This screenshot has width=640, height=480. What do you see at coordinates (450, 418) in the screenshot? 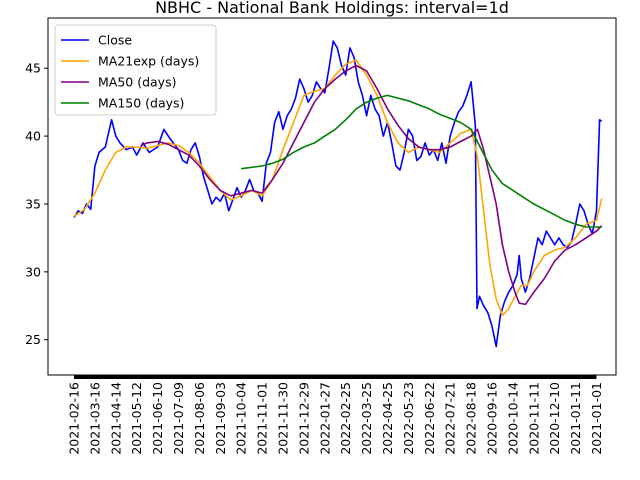
I see `x-tick-label-18: 2022-07-21` at bounding box center [450, 418].